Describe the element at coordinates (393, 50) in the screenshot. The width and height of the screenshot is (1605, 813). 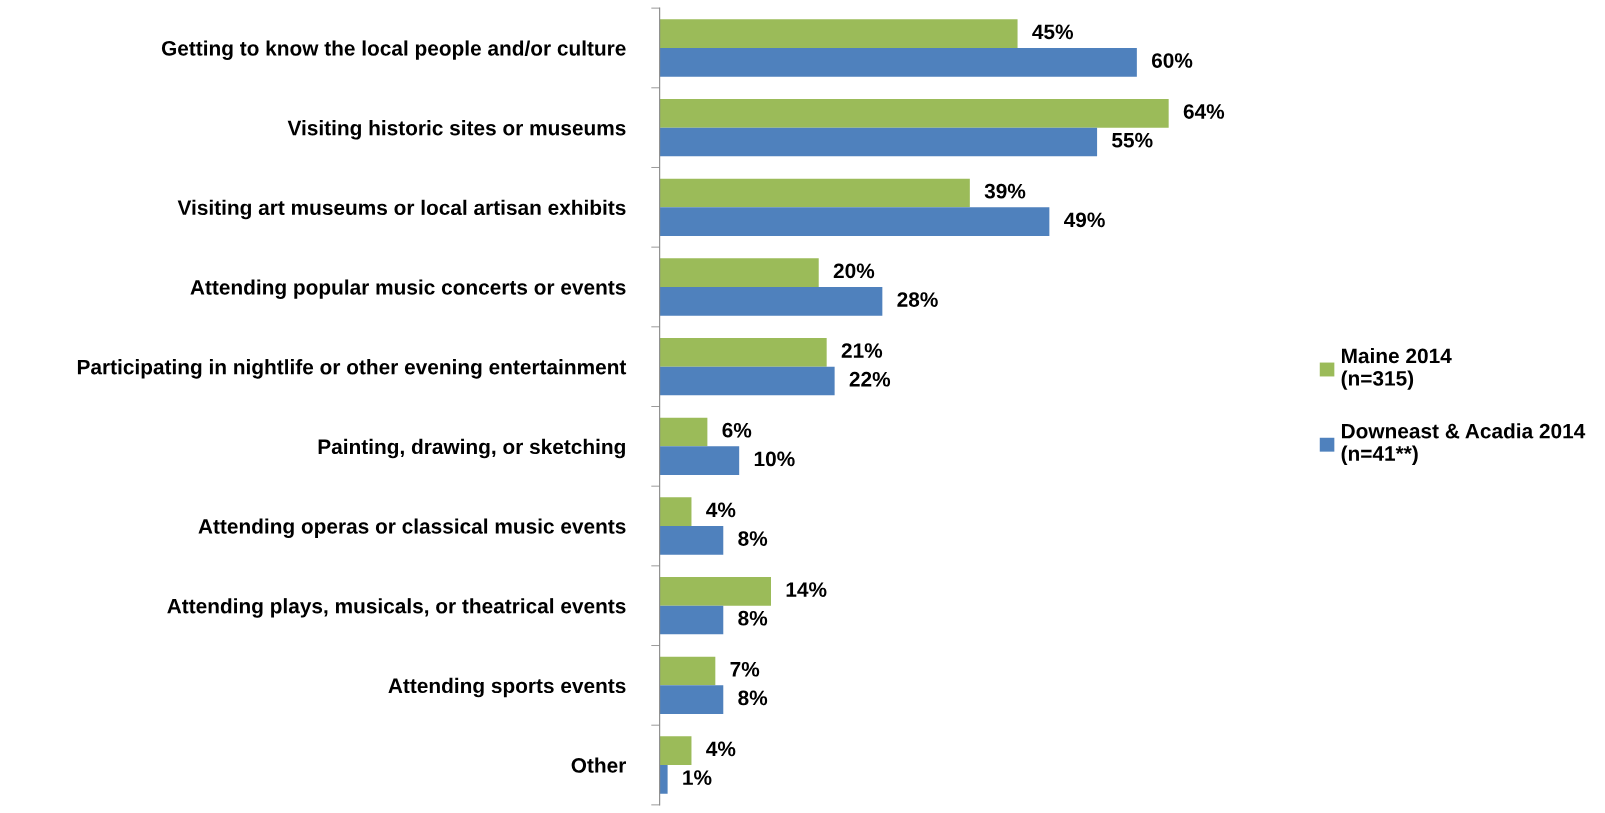
I see `y-tick-label: Getting to know the local people and/or culture` at that location.